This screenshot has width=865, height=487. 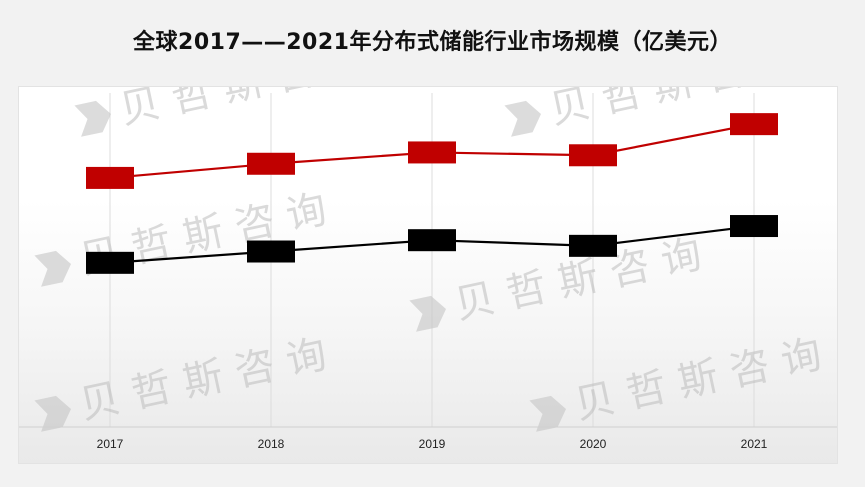 What do you see at coordinates (432, 152) in the screenshot?
I see `series-1-marker-2019` at bounding box center [432, 152].